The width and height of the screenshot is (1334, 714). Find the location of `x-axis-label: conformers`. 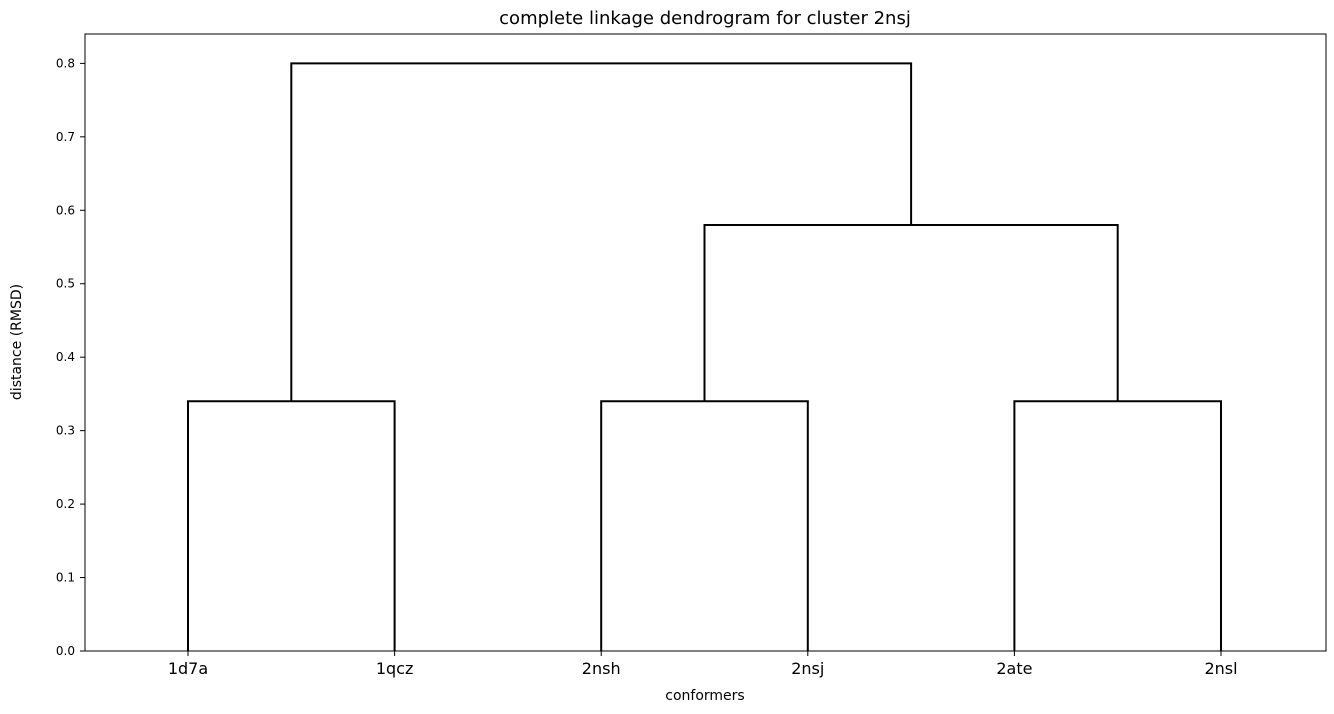

x-axis-label: conformers is located at coordinates (704, 696).